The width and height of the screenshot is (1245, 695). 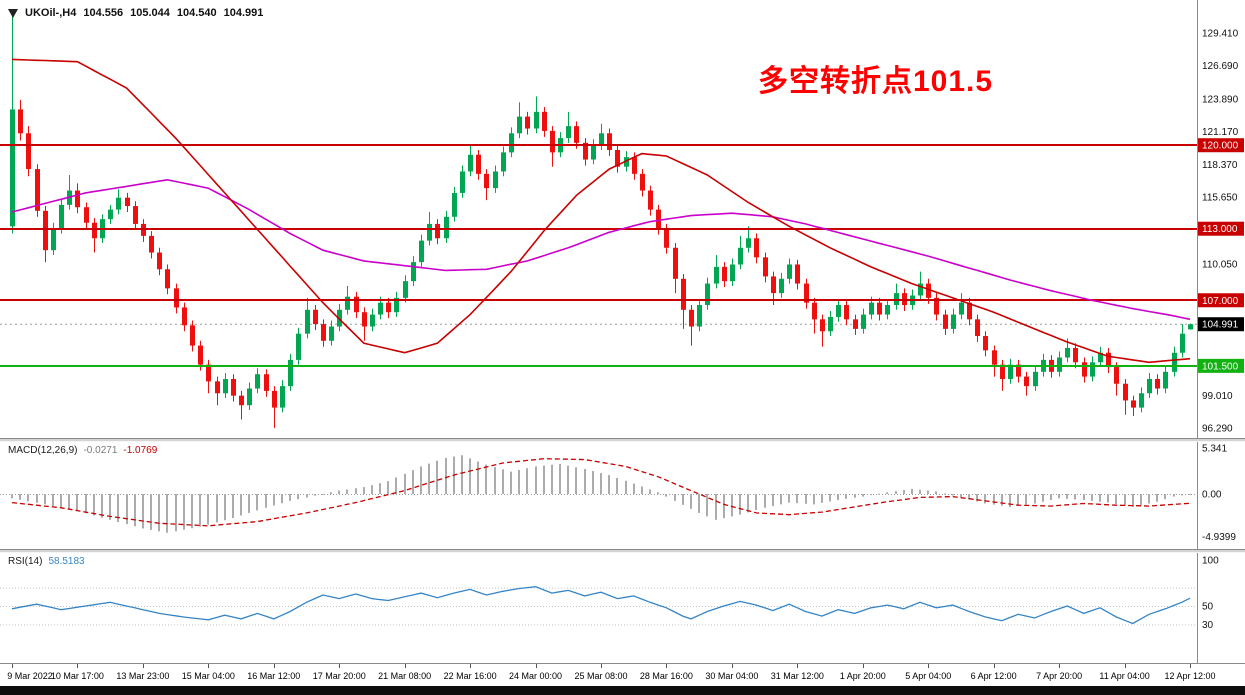 What do you see at coordinates (1212, 495) in the screenshot?
I see `macd-axis-label: 0.00` at bounding box center [1212, 495].